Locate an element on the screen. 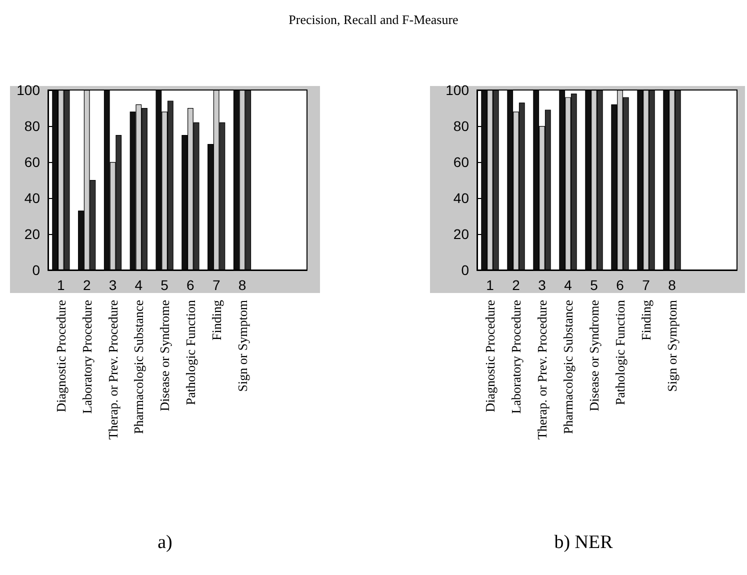 This screenshot has height=575, width=747. text: Precision, Recall and F-Measure is located at coordinates (374, 20).